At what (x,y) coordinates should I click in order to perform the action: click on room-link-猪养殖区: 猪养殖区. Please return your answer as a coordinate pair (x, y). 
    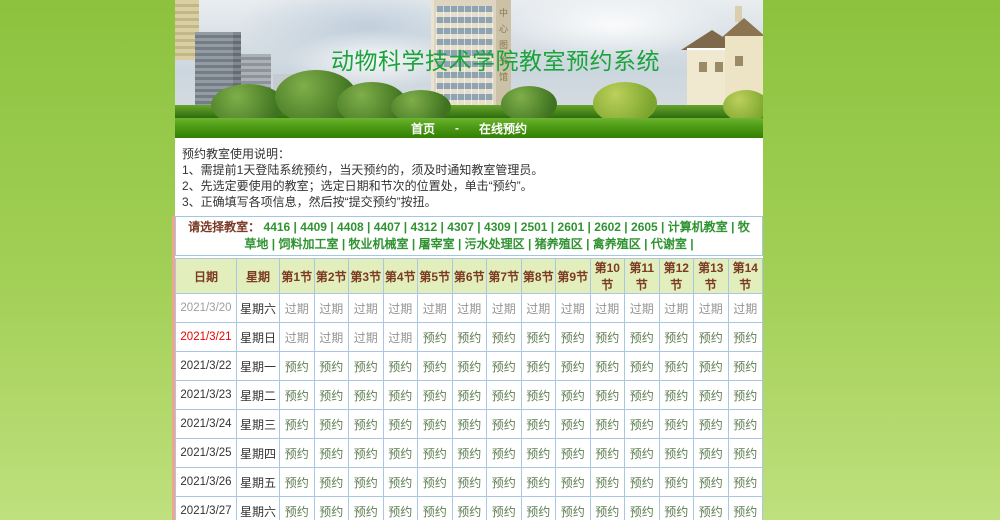
    Looking at the image, I should click on (558, 244).